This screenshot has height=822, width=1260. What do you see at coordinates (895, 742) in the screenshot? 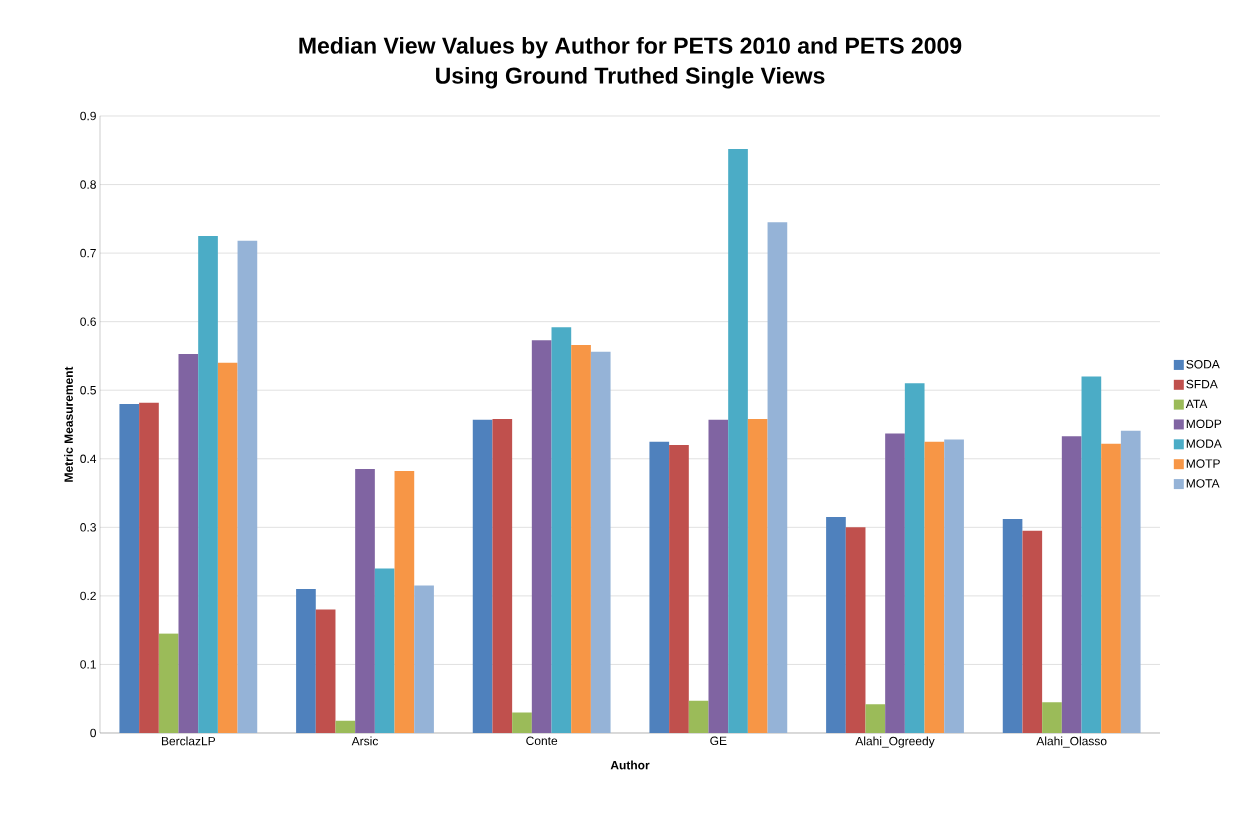
I see `x-tick-label: Alahi_Ogreedy` at bounding box center [895, 742].